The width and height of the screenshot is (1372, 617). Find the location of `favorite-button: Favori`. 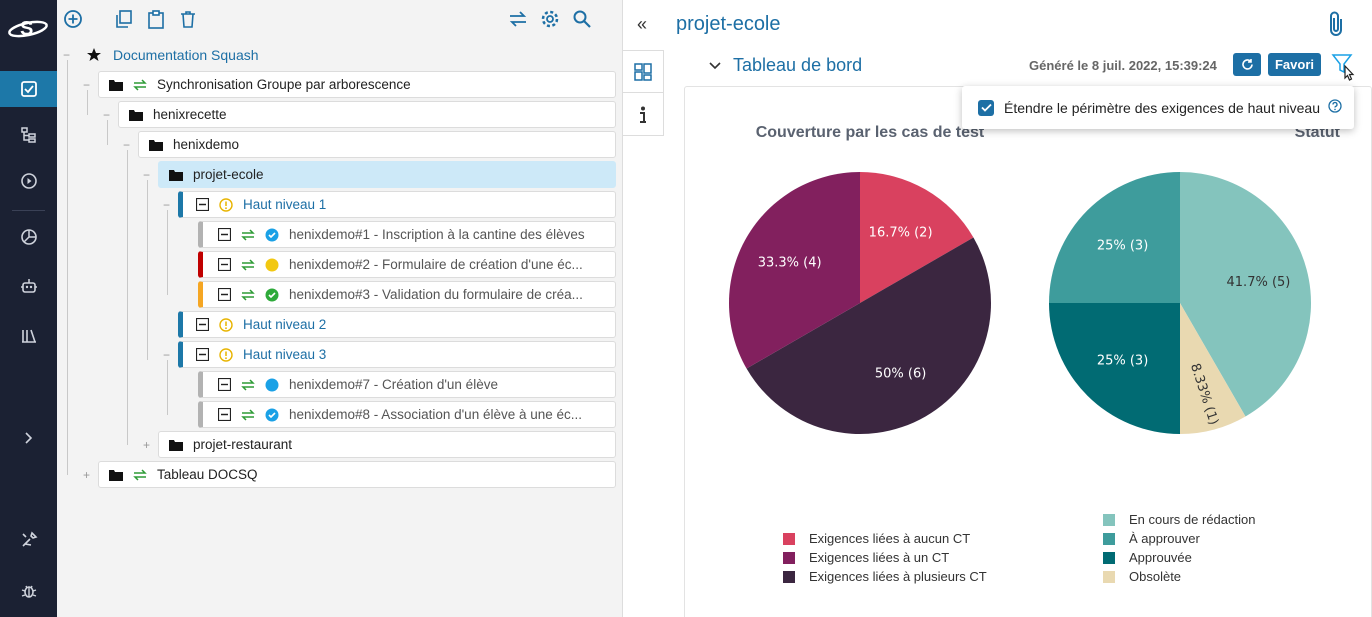

favorite-button: Favori is located at coordinates (1294, 64).